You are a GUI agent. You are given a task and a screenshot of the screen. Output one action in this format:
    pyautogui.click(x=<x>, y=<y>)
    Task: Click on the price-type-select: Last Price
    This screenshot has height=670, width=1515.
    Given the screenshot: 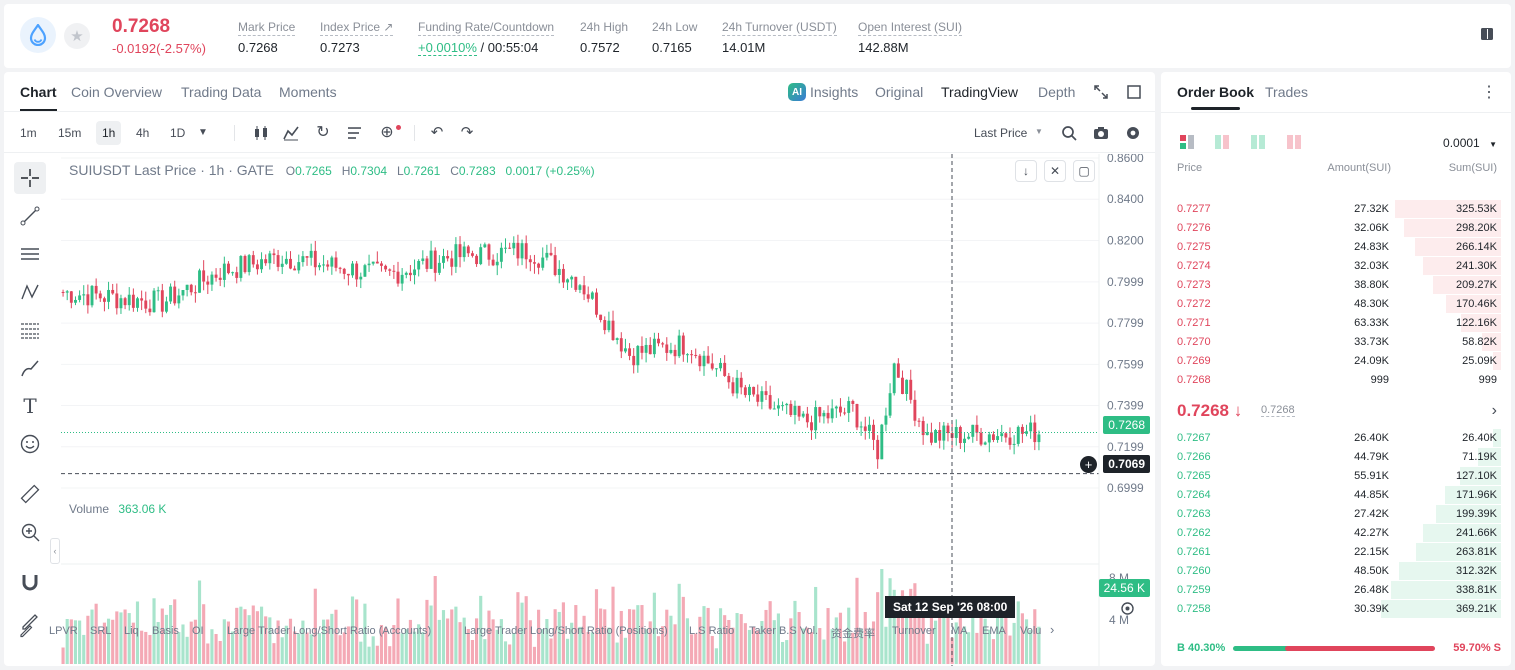 What is the action you would take?
    pyautogui.click(x=1001, y=133)
    